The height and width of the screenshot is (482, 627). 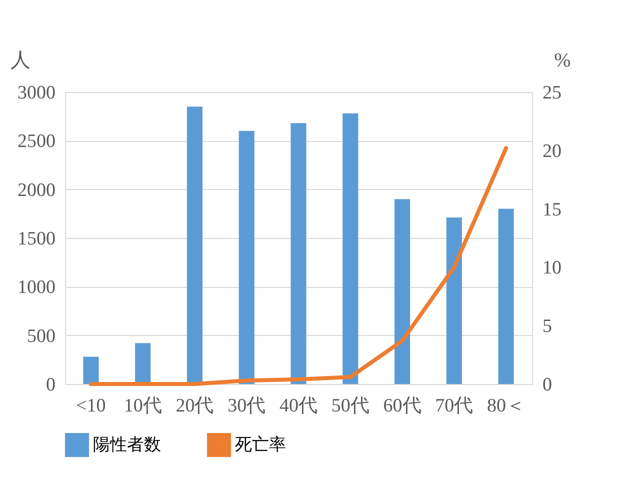 What do you see at coordinates (195, 406) in the screenshot?
I see `x-tick-label: 20代` at bounding box center [195, 406].